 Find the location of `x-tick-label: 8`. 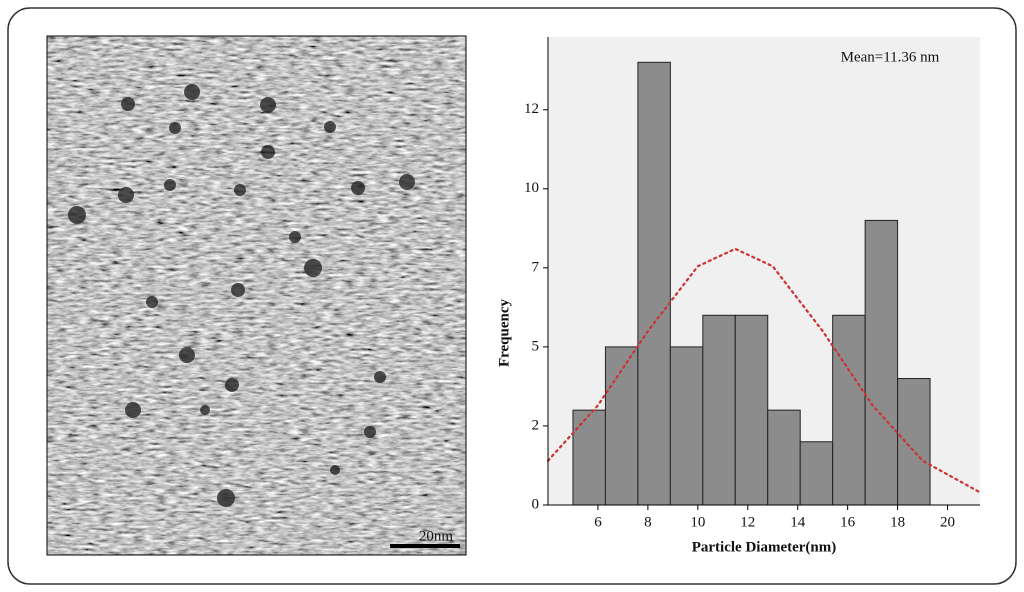

x-tick-label: 8 is located at coordinates (648, 522).